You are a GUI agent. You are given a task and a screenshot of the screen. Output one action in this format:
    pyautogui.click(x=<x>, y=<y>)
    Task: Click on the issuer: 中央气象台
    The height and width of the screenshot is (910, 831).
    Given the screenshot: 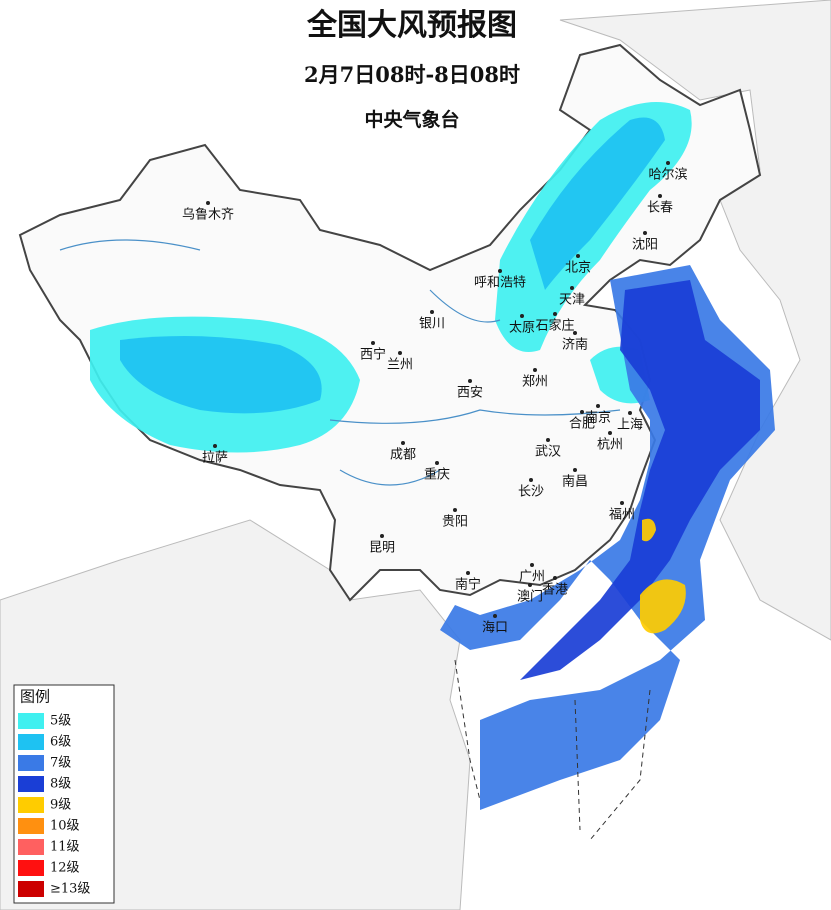 What is the action you would take?
    pyautogui.click(x=411, y=119)
    